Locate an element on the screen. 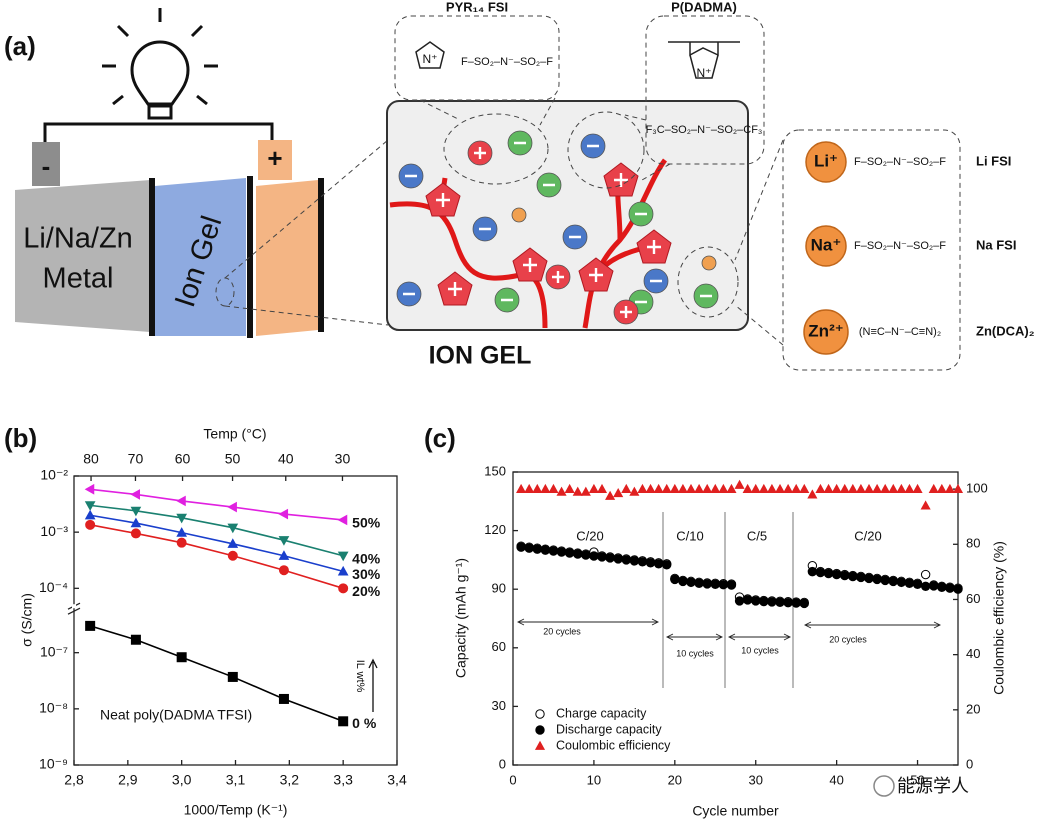 The height and width of the screenshot is (826, 1040). x-tick-label: 2,9 is located at coordinates (128, 780).